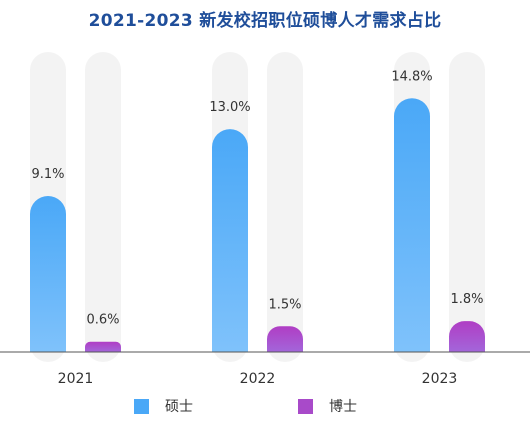  I want to click on legend-swatch-doctor, so click(305, 406).